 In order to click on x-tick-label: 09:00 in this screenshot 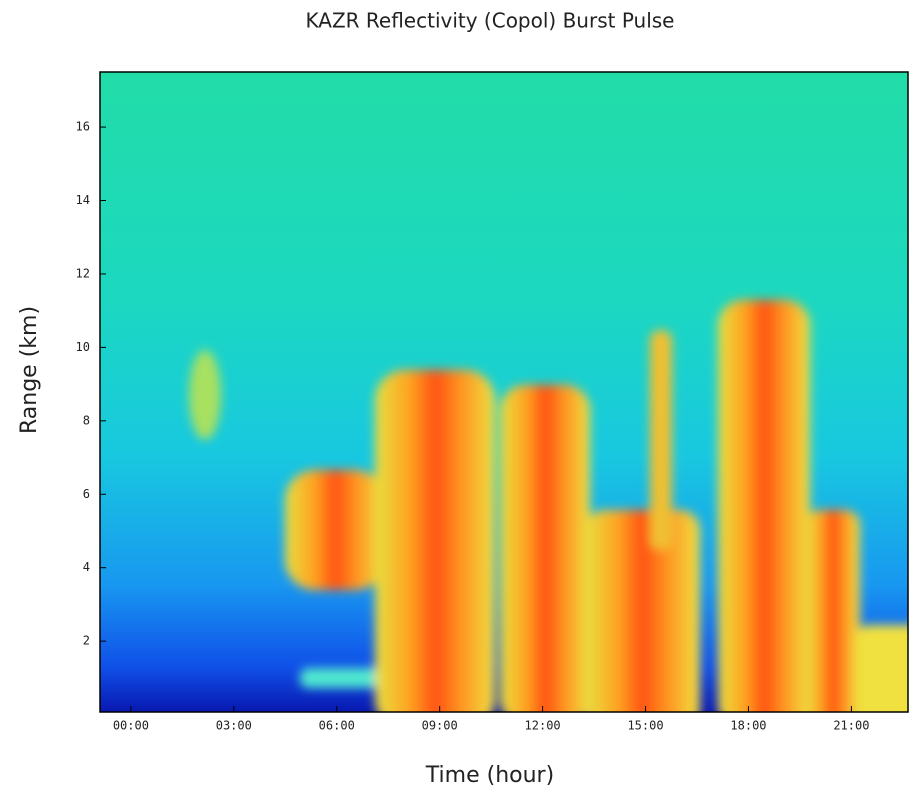, I will do `click(440, 726)`.